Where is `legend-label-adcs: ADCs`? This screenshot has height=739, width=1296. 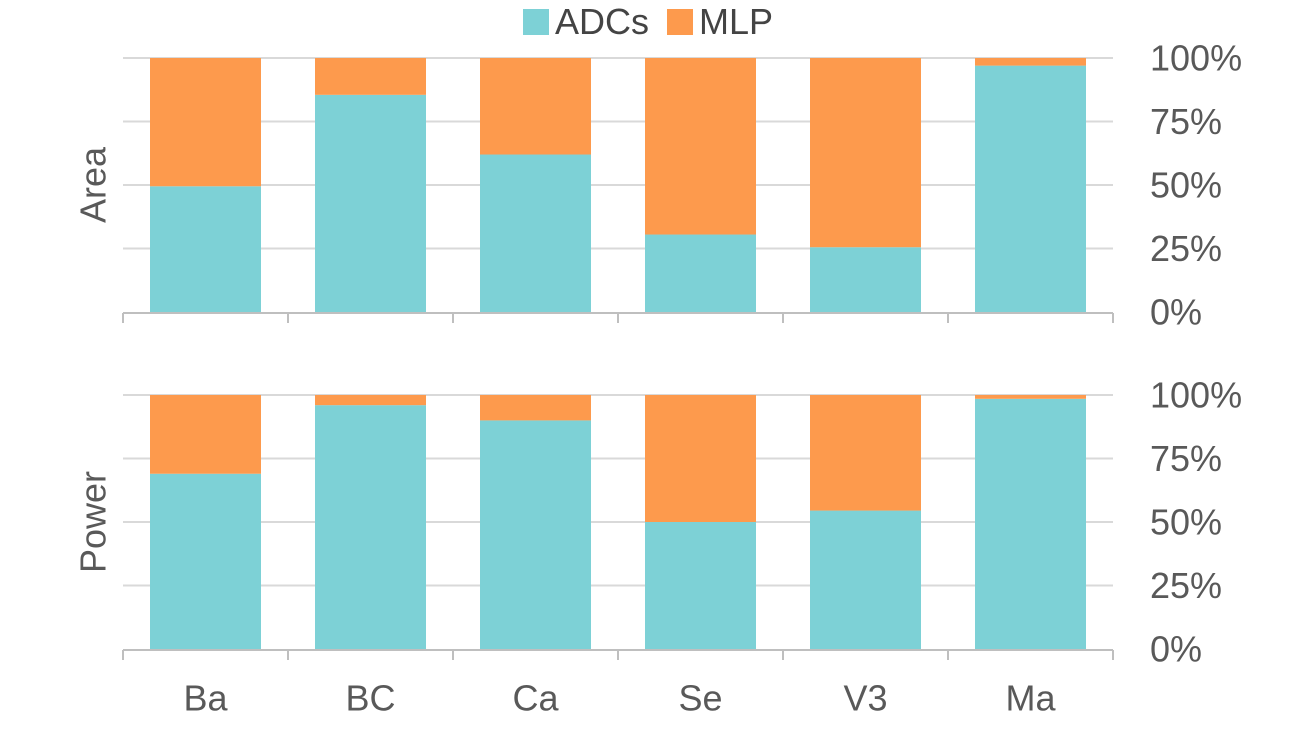 legend-label-adcs: ADCs is located at coordinates (601, 21).